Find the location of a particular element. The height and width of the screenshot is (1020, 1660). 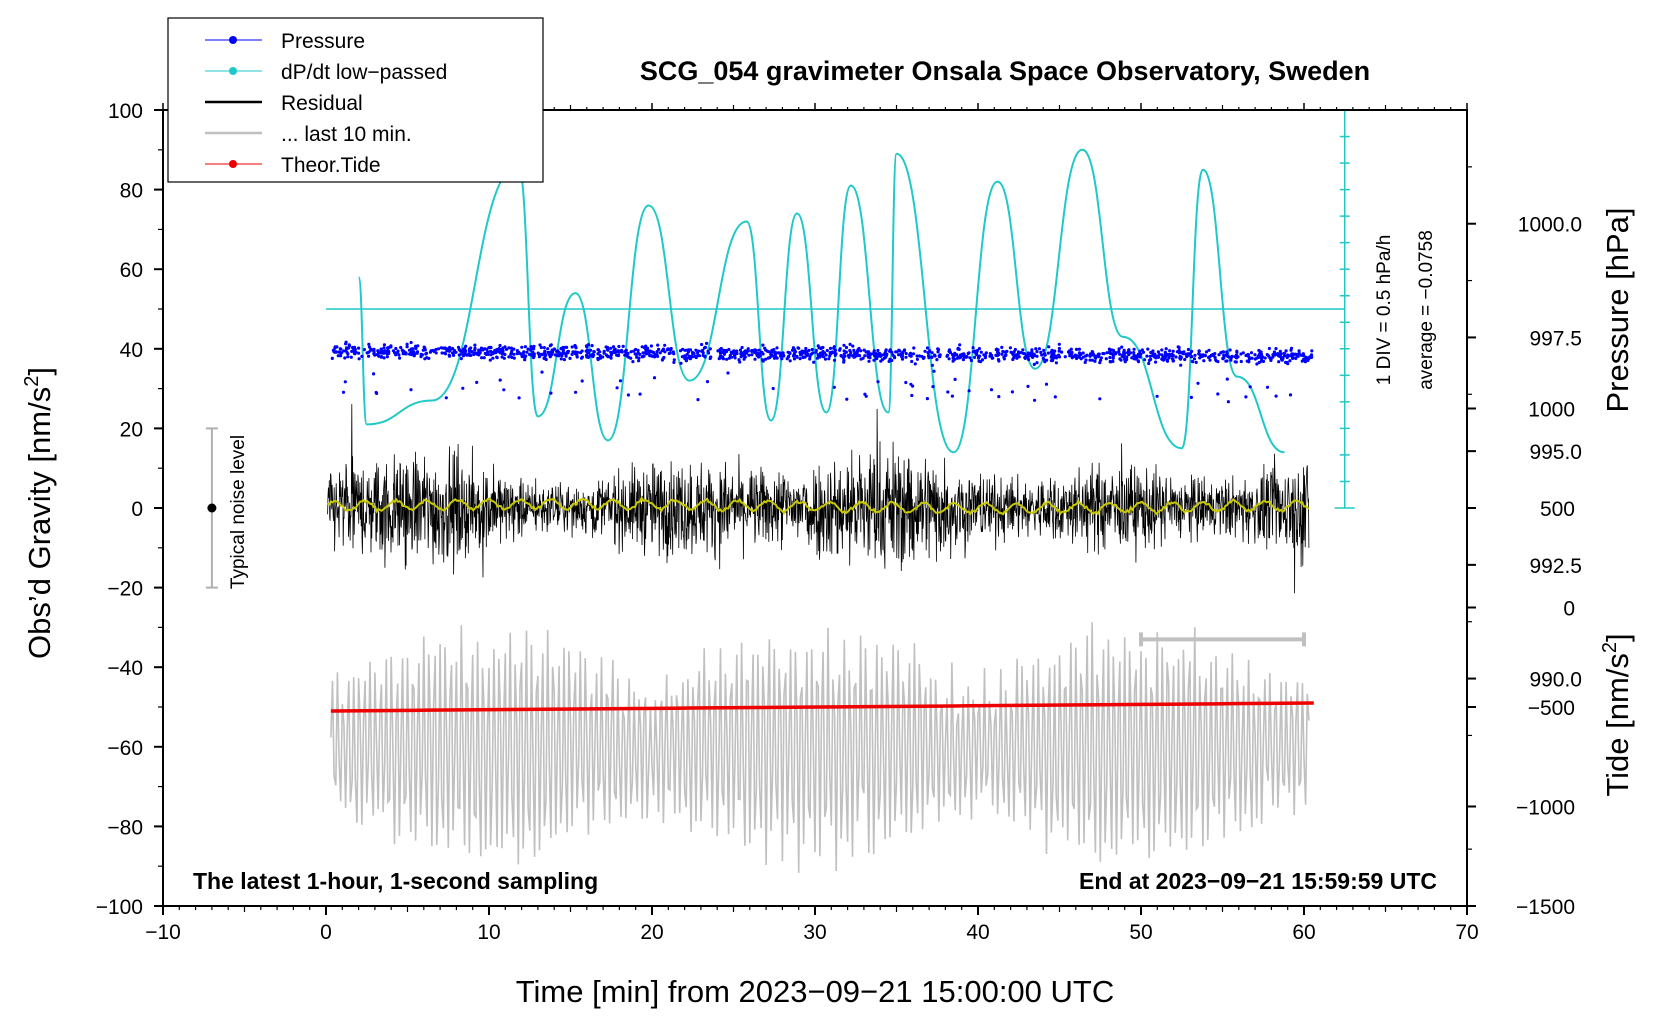

legend-box is located at coordinates (355, 100).